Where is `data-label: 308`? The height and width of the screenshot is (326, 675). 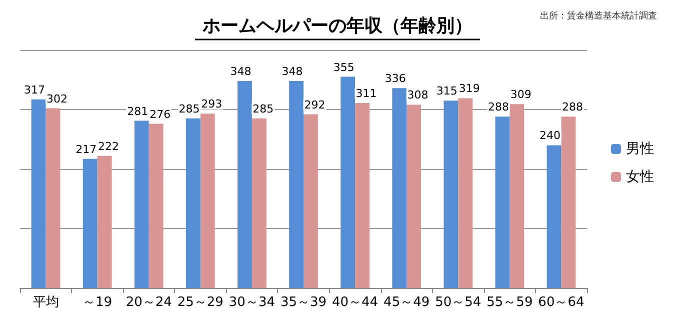
data-label: 308 is located at coordinates (417, 95).